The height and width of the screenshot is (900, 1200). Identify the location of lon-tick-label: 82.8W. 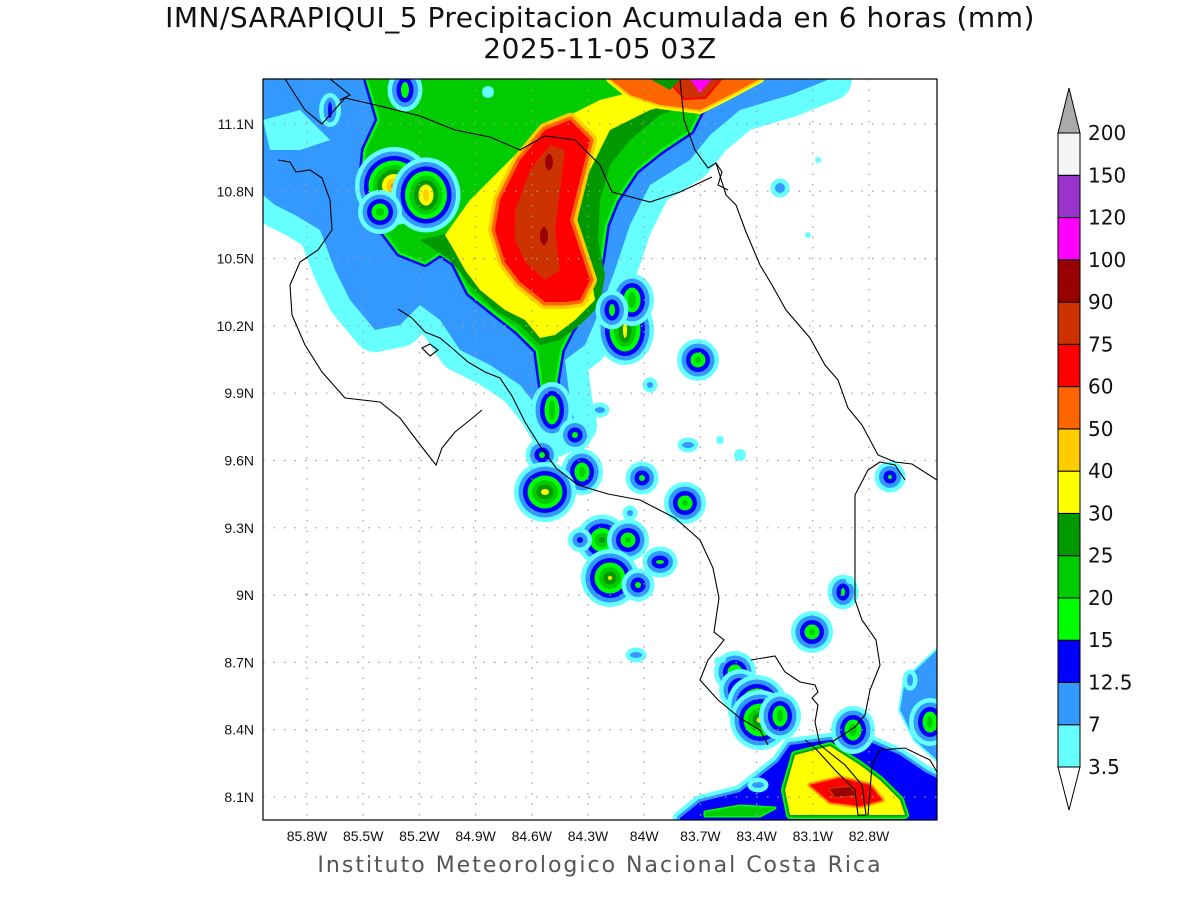
(869, 836).